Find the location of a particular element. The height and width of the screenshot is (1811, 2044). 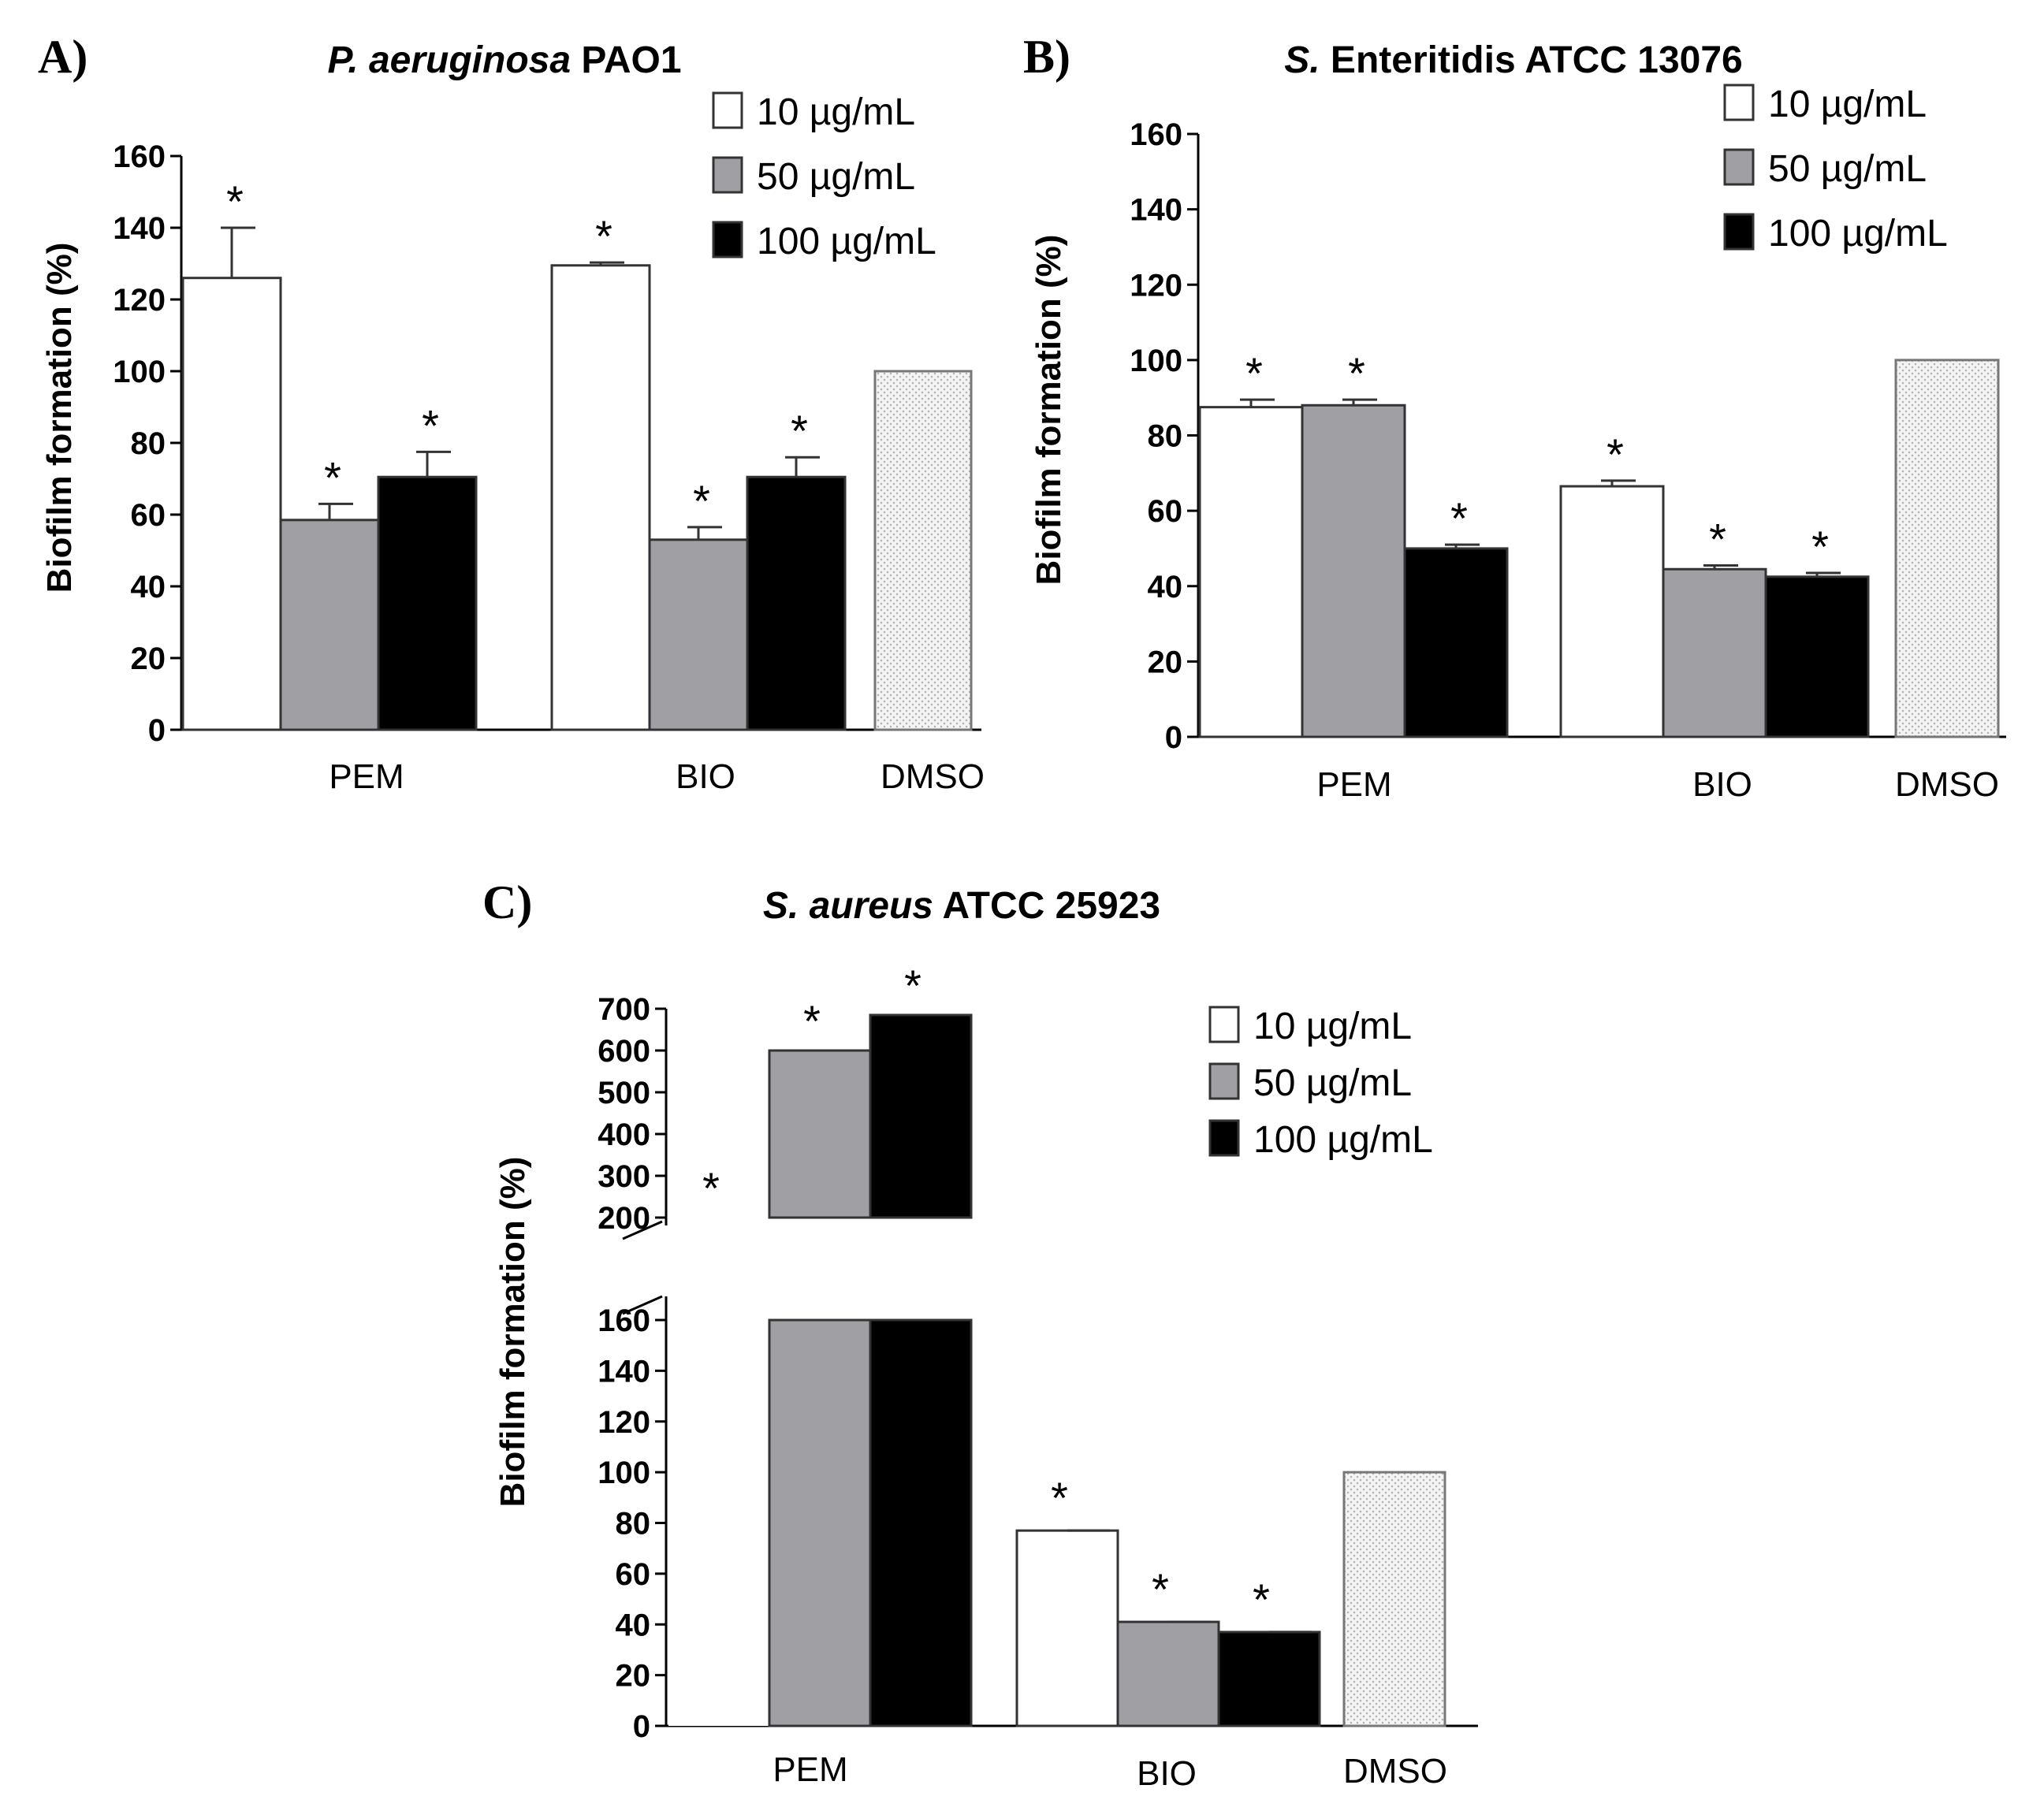

y-tick-label: 400 is located at coordinates (624, 1134).